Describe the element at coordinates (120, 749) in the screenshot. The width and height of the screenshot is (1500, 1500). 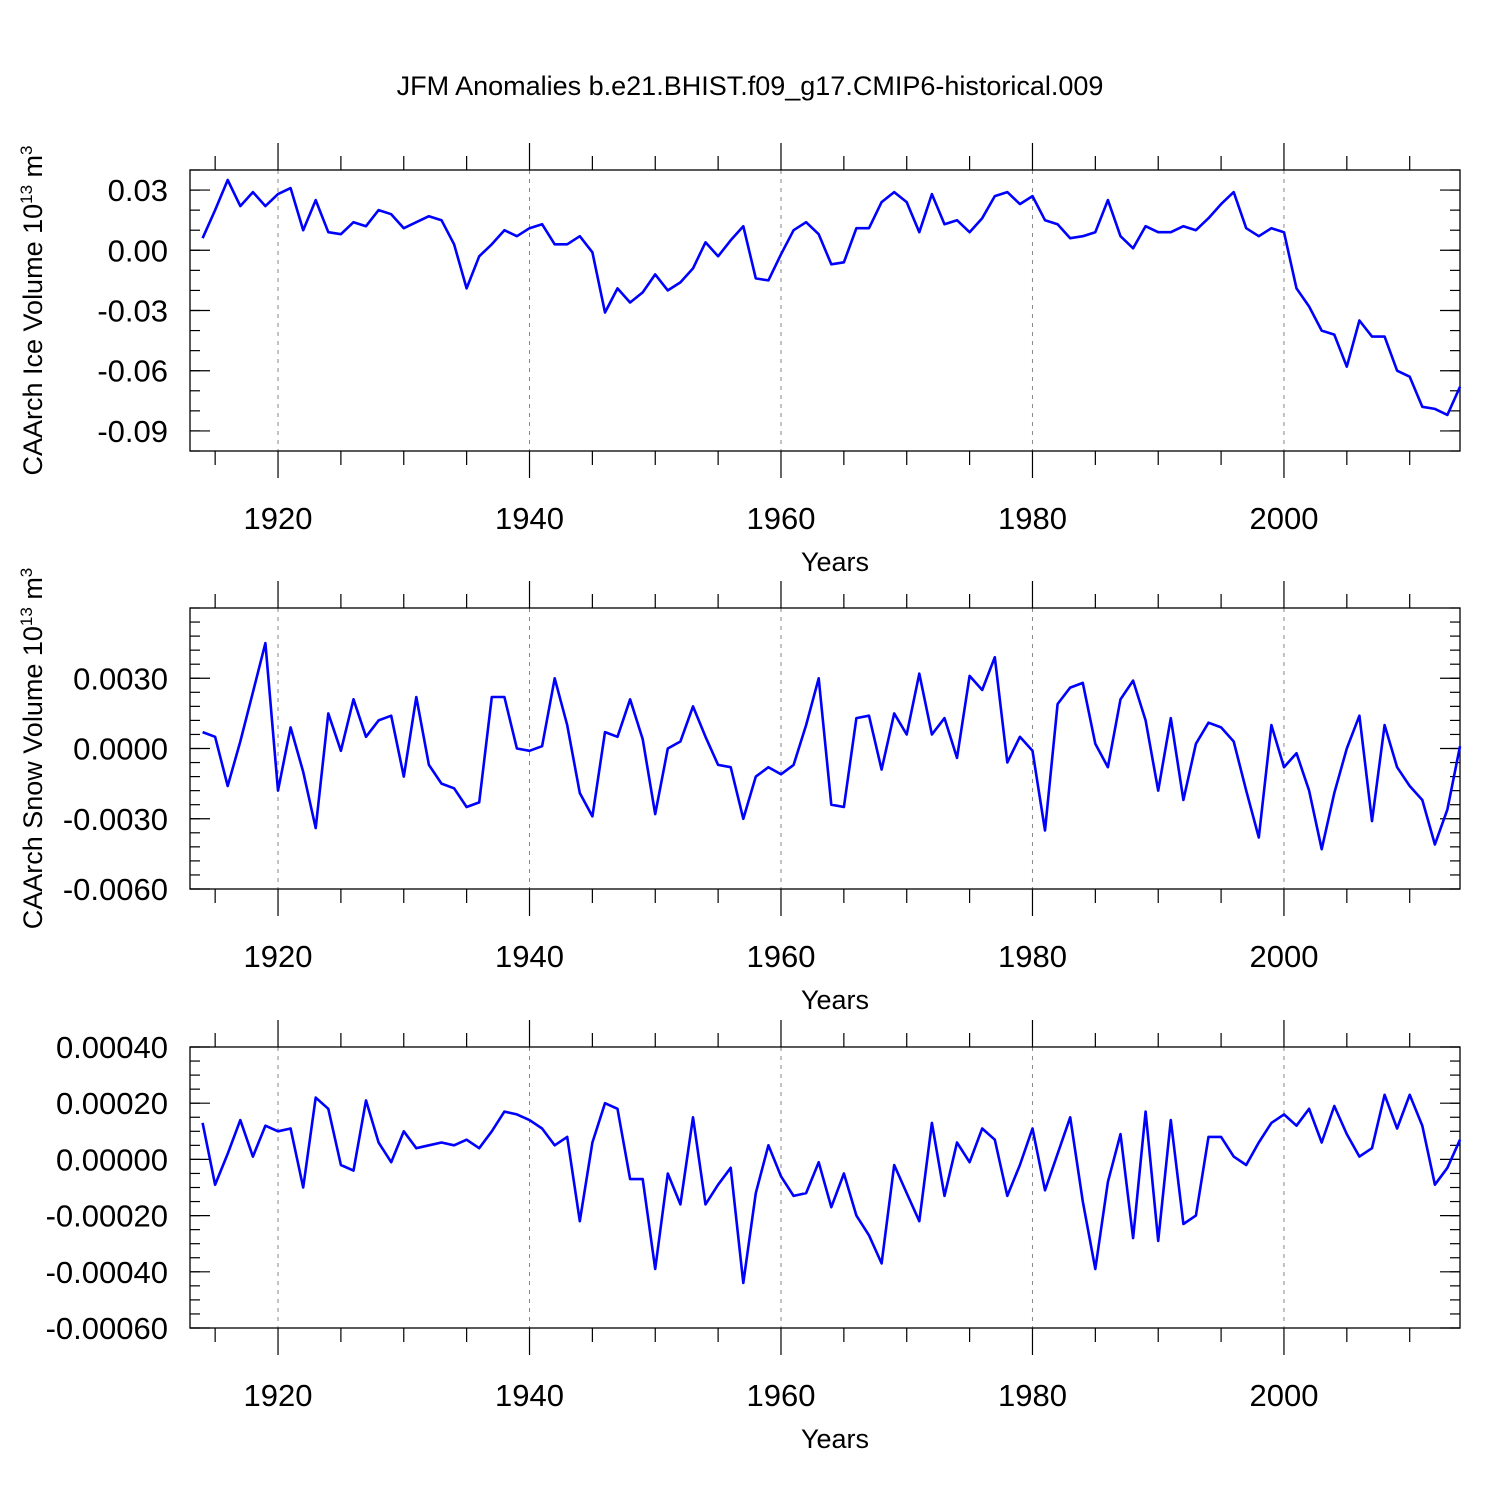
I see `y-tick-label: 0.0000` at that location.